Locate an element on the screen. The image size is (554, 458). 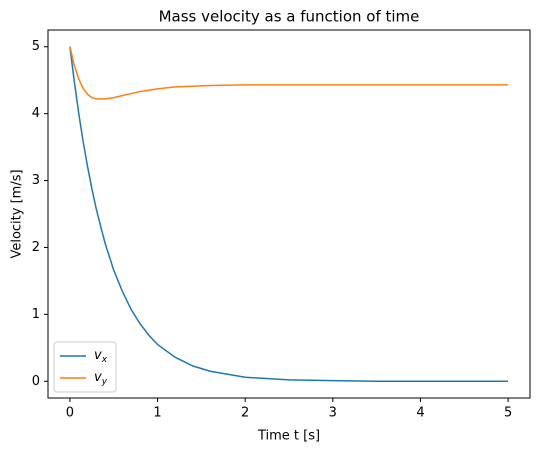
legend-label: vy is located at coordinates (101, 378).